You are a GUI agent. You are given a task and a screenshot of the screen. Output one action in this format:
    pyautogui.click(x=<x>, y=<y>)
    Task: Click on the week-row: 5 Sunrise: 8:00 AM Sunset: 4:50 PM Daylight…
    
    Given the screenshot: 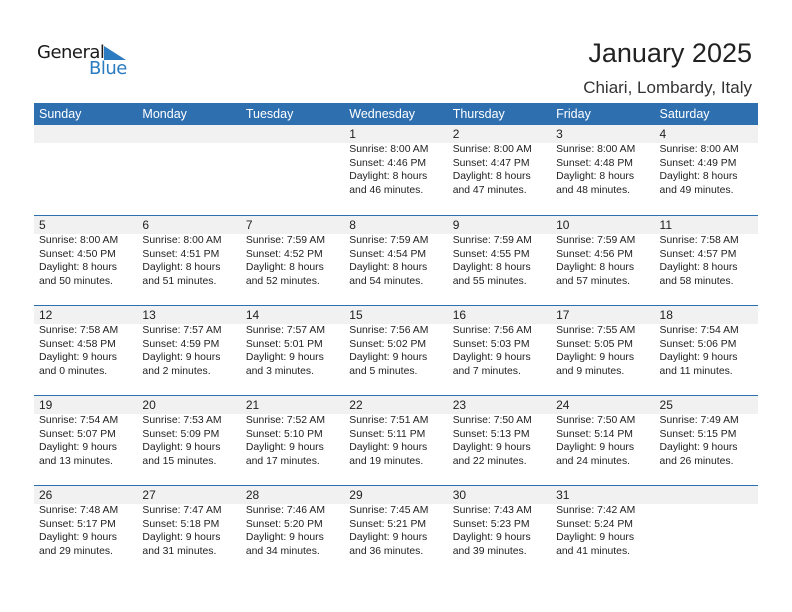 What is the action you would take?
    pyautogui.click(x=396, y=260)
    